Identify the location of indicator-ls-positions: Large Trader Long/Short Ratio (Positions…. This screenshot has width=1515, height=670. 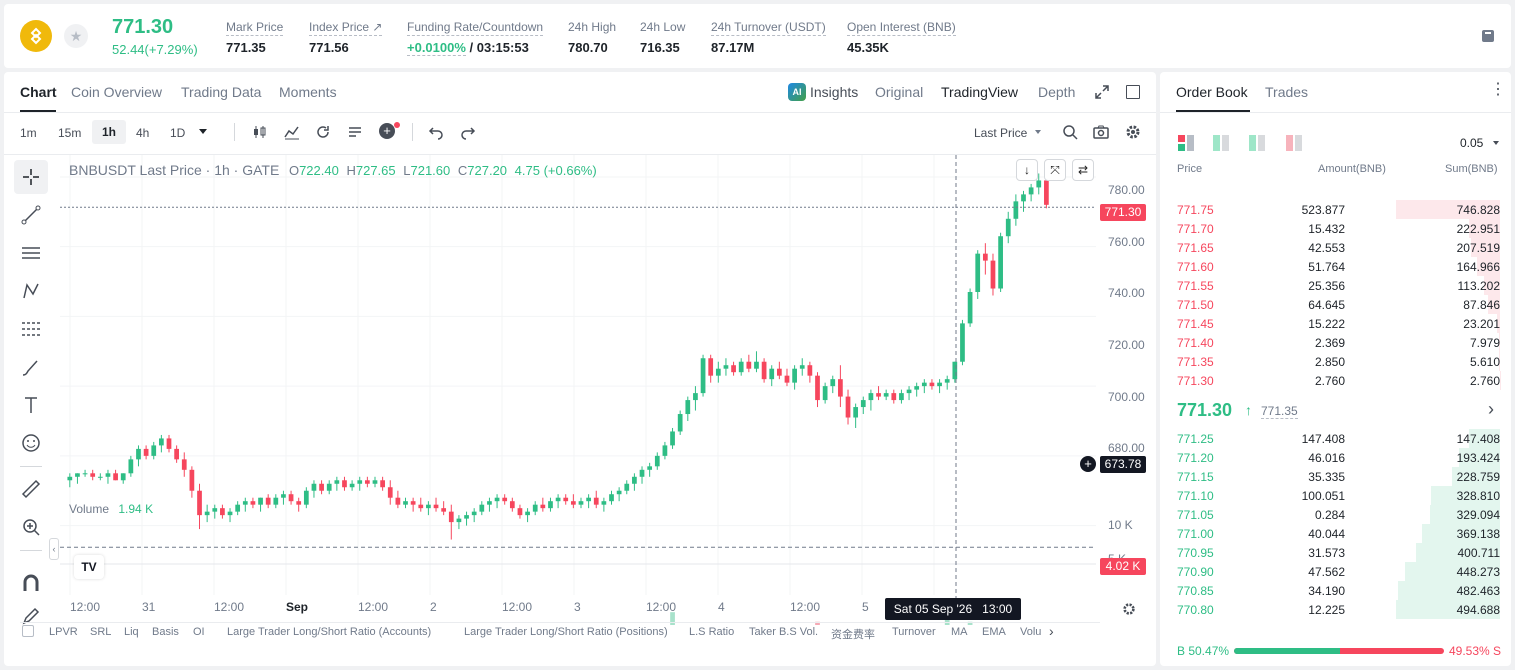
(566, 632).